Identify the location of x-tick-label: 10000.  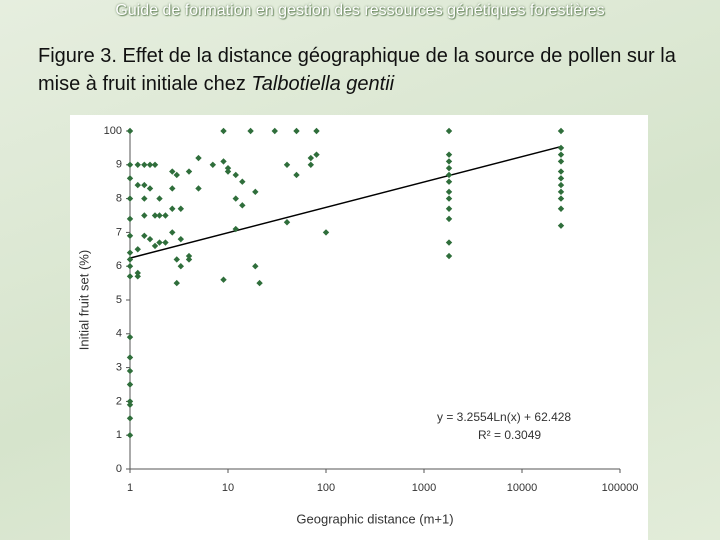
(522, 488).